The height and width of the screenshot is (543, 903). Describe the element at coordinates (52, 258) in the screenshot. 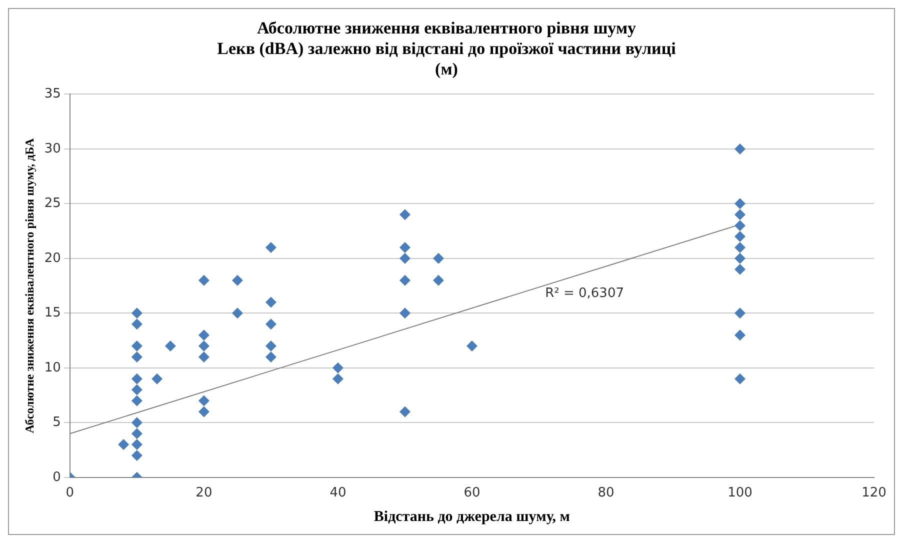

I see `y-tick-label: 20` at that location.